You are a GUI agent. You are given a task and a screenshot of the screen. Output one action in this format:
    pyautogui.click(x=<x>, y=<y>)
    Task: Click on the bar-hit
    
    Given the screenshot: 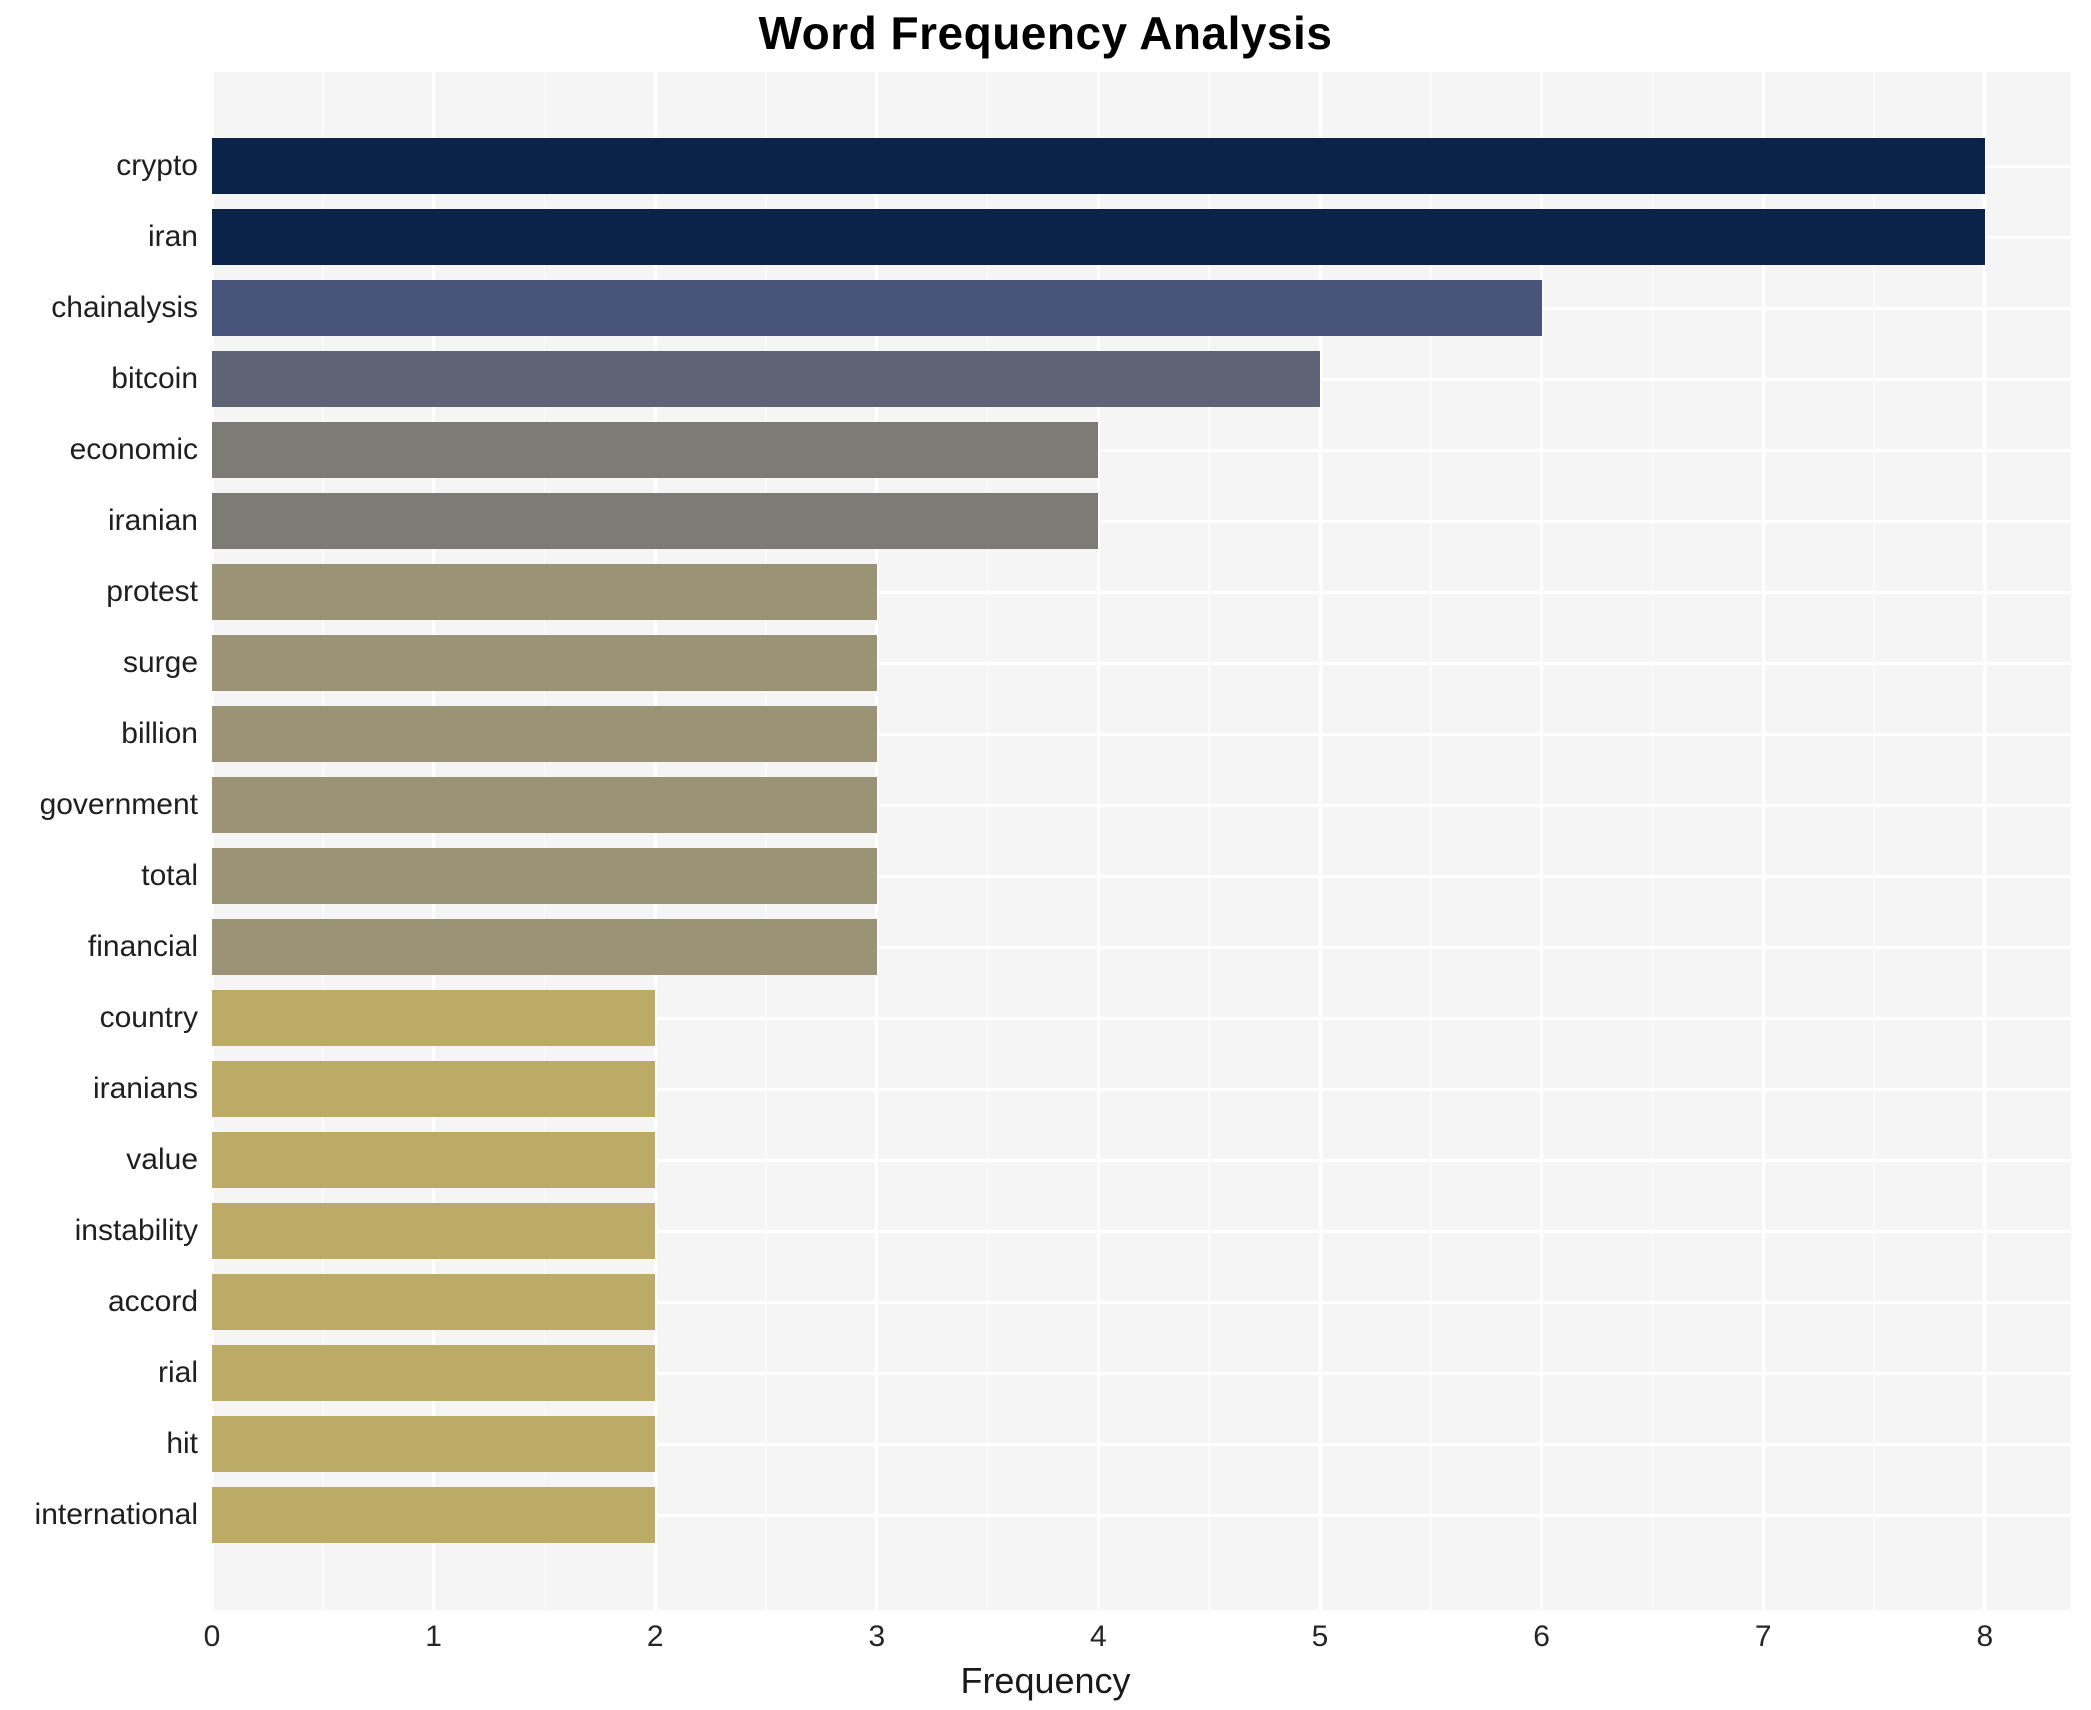 What is the action you would take?
    pyautogui.click(x=434, y=1444)
    